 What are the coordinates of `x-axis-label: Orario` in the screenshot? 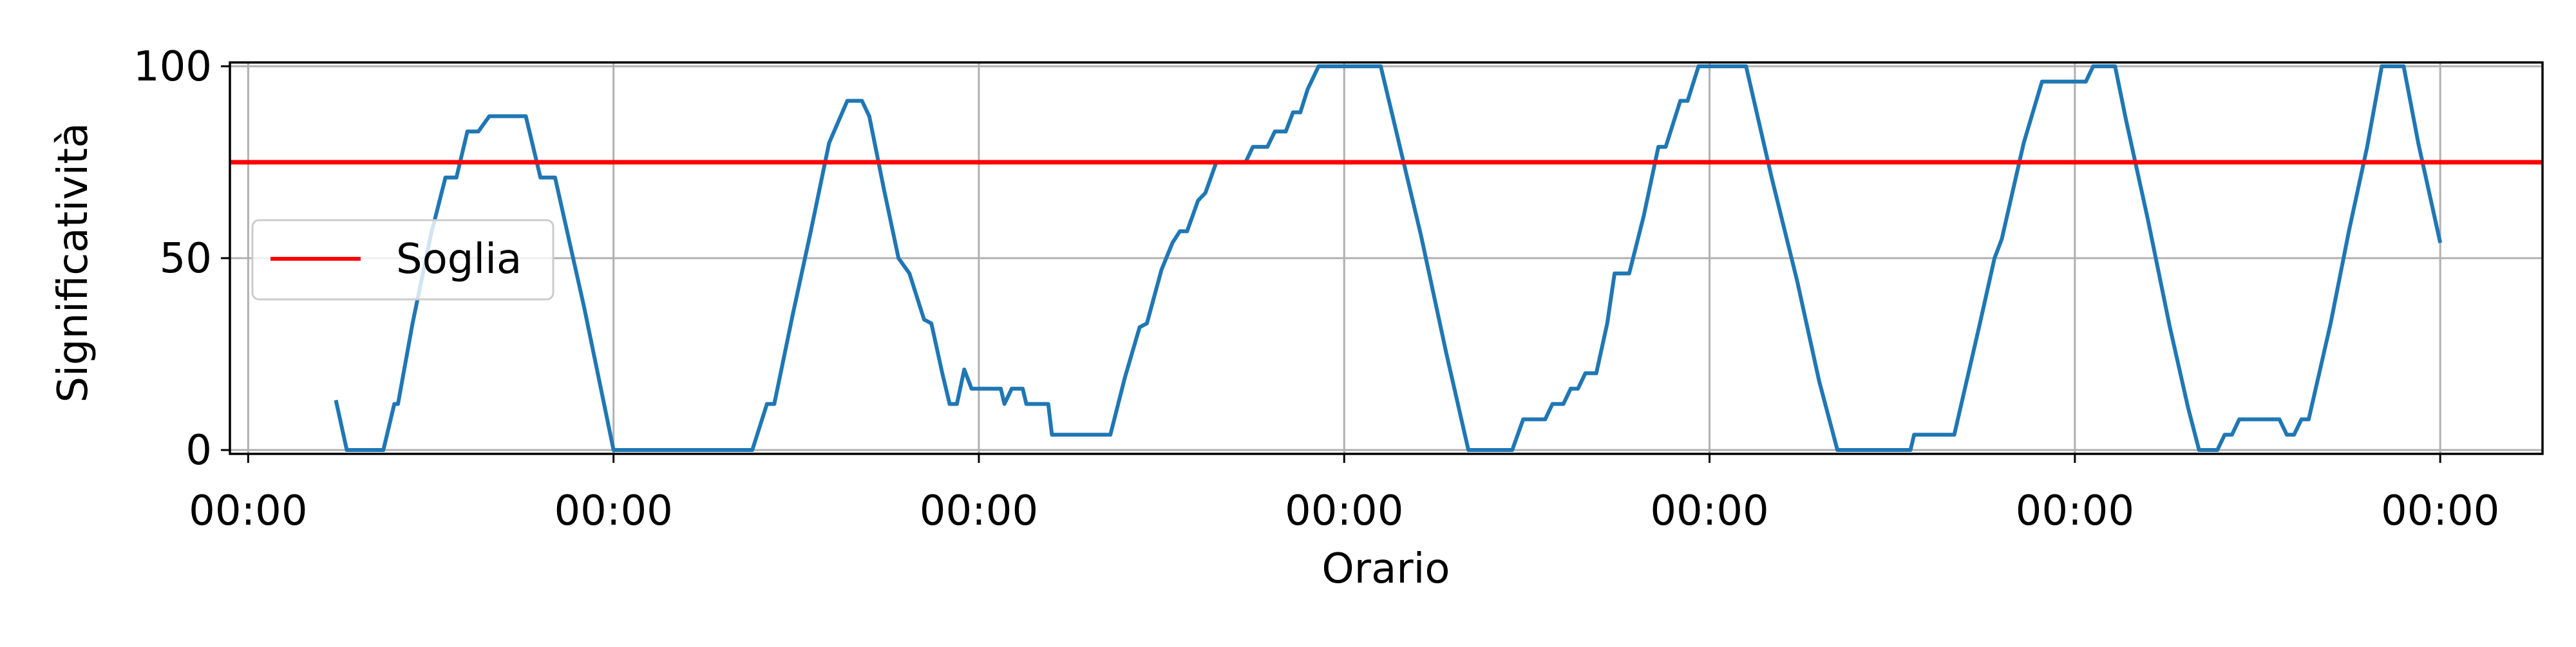 It's located at (1385, 569).